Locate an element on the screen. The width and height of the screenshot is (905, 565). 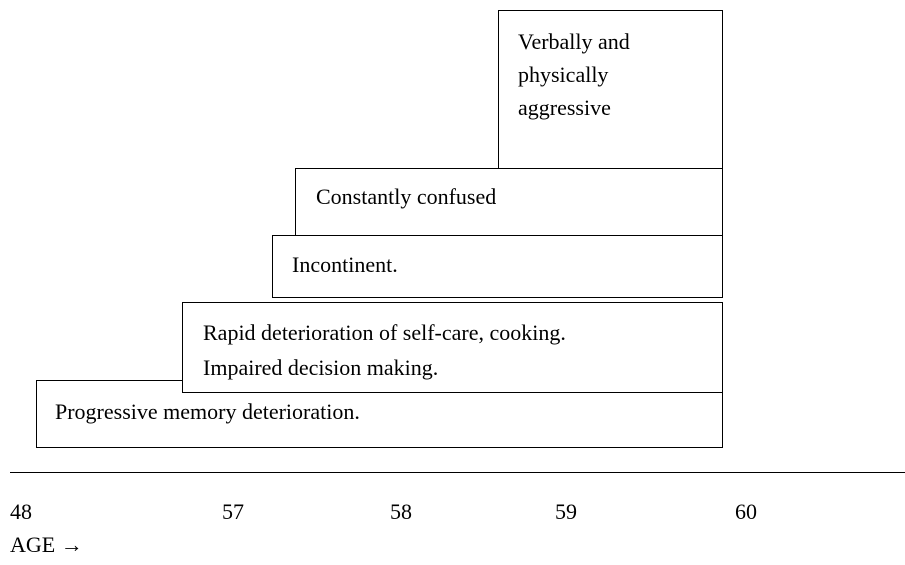
axis-tick-label: 57 is located at coordinates (233, 511).